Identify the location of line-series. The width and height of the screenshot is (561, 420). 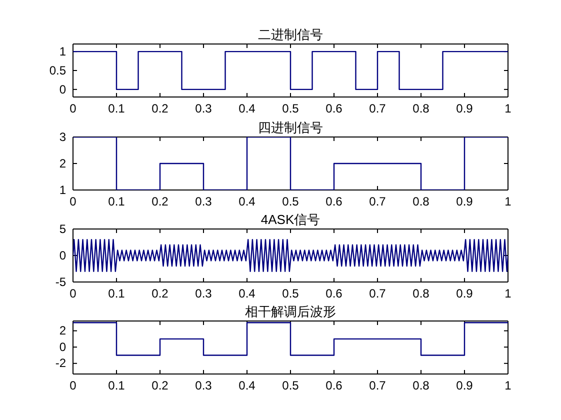
(290, 255).